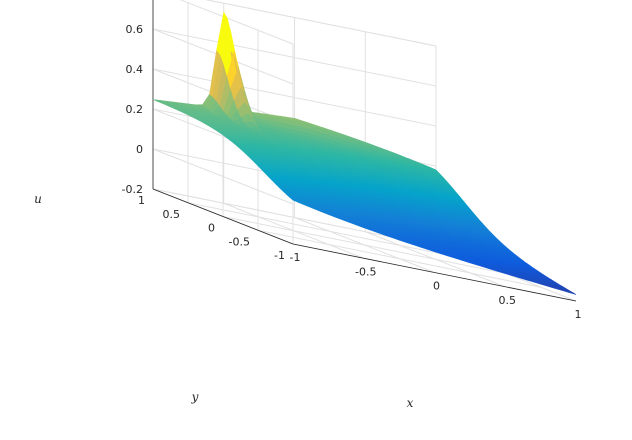  Describe the element at coordinates (141, 200) in the screenshot. I see `y-tick-label: 1` at that location.